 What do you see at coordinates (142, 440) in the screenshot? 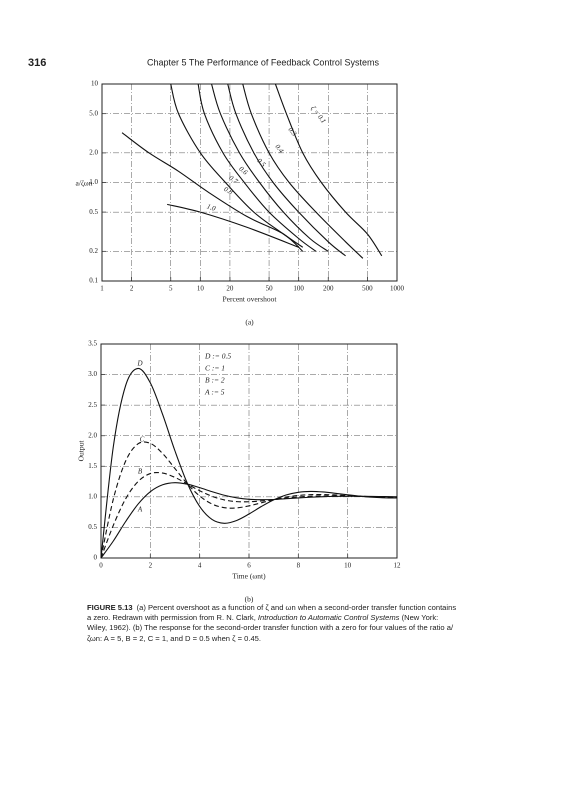
I see `curve-label: C` at bounding box center [142, 440].